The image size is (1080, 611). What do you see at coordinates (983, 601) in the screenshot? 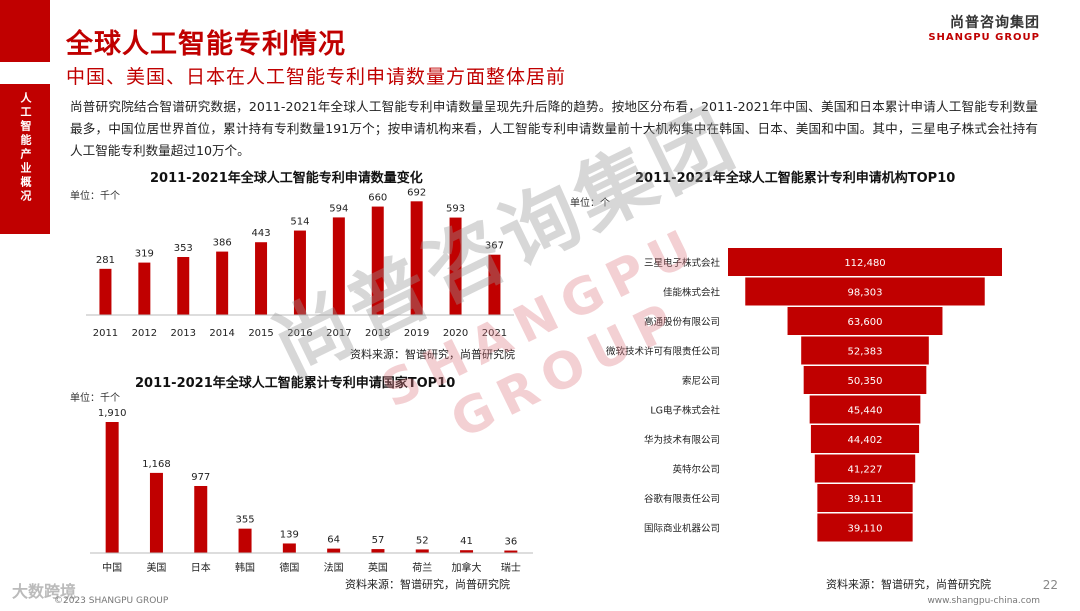
I see `footer-url: www.shangpu-china.com` at bounding box center [983, 601].